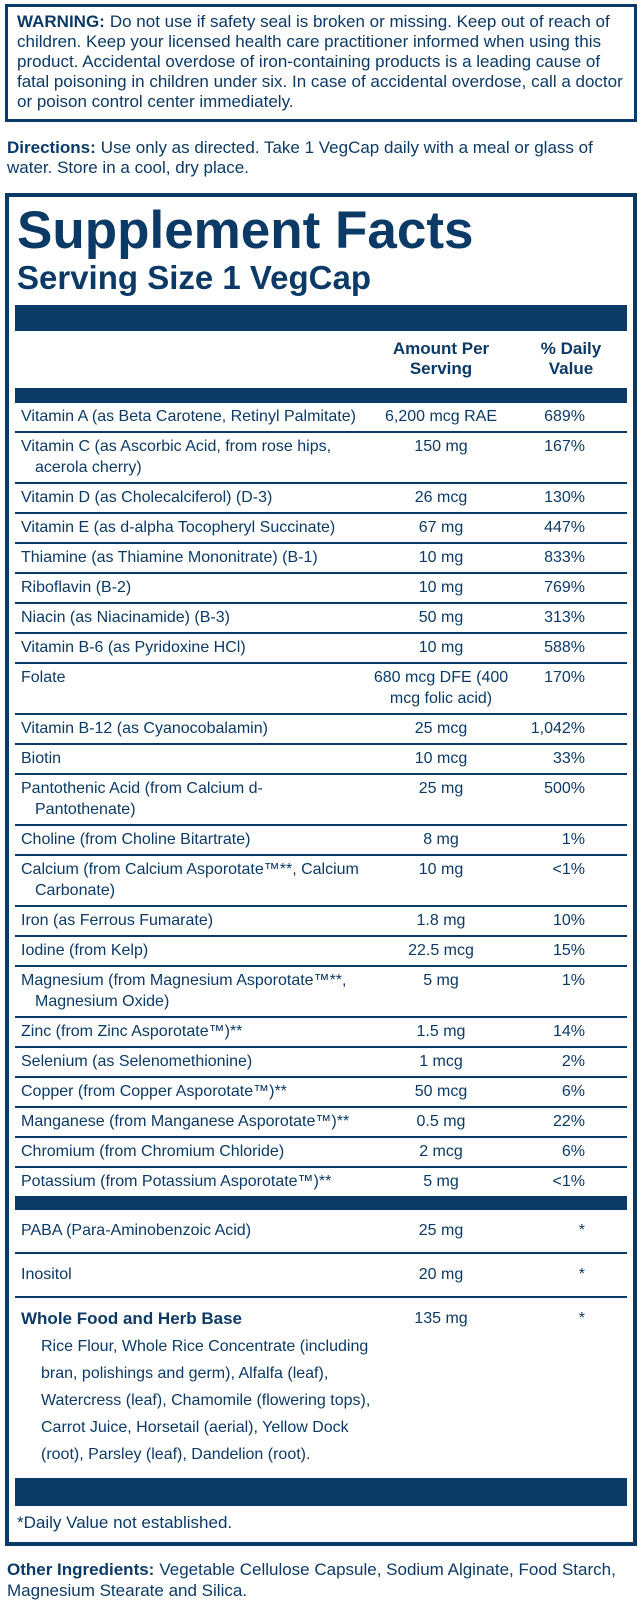  What do you see at coordinates (321, 758) in the screenshot?
I see `nutrient-row: Biotin 10 mcg 33%` at bounding box center [321, 758].